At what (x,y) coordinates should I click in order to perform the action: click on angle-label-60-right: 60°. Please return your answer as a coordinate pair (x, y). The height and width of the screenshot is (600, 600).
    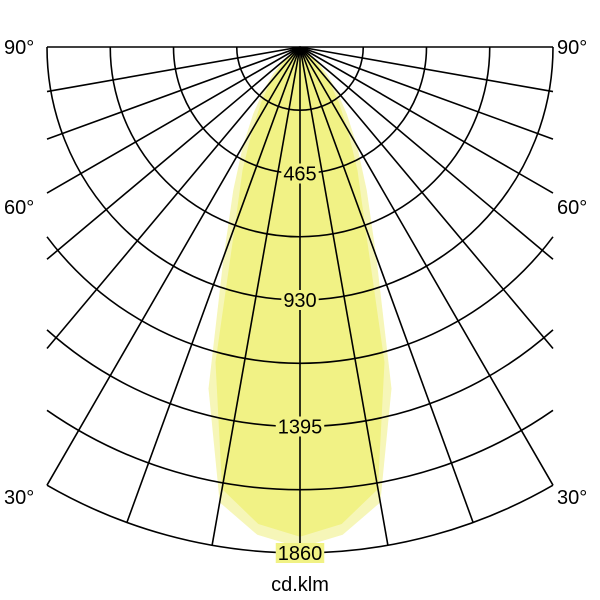
    Looking at the image, I should click on (572, 208).